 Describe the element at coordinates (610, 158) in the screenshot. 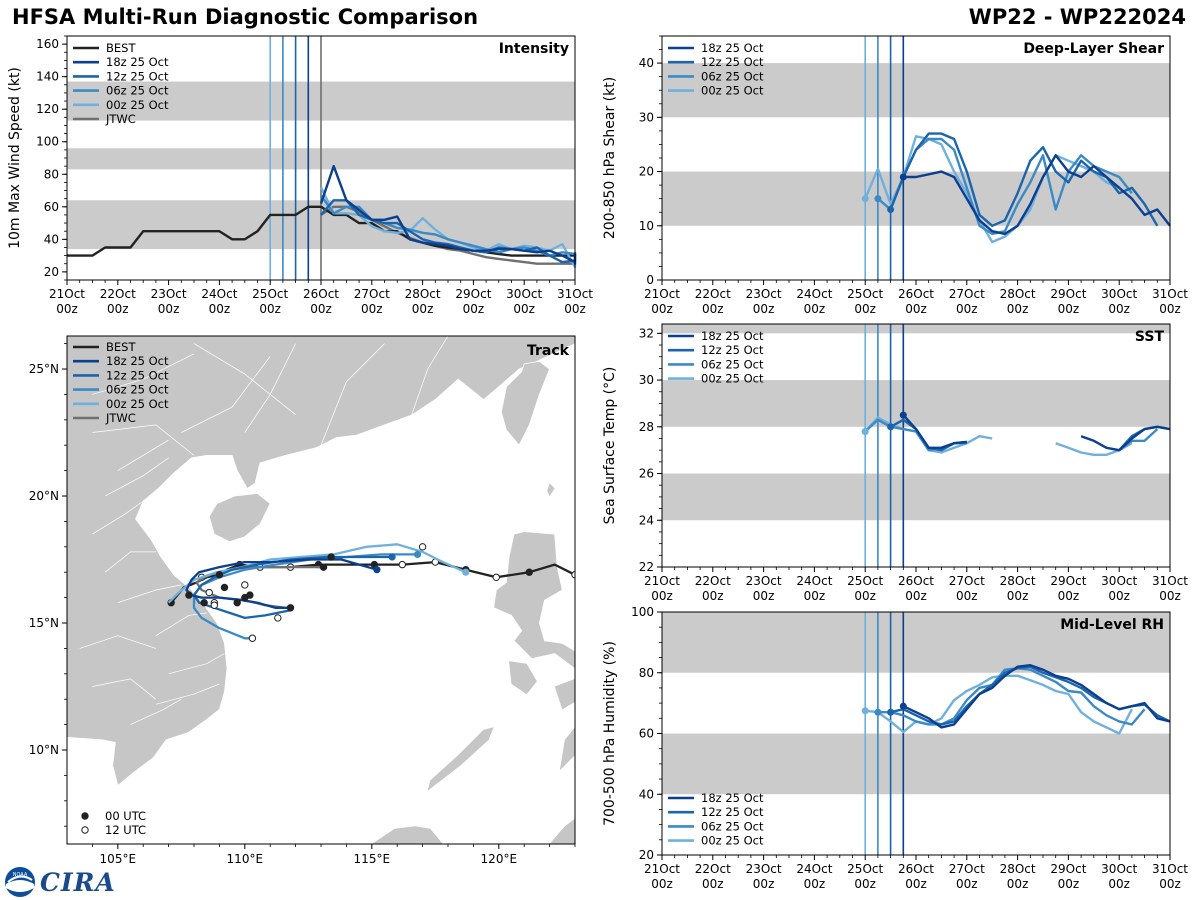

I see `shear-ylabel: 200-850 hPa Shear (kt)` at that location.